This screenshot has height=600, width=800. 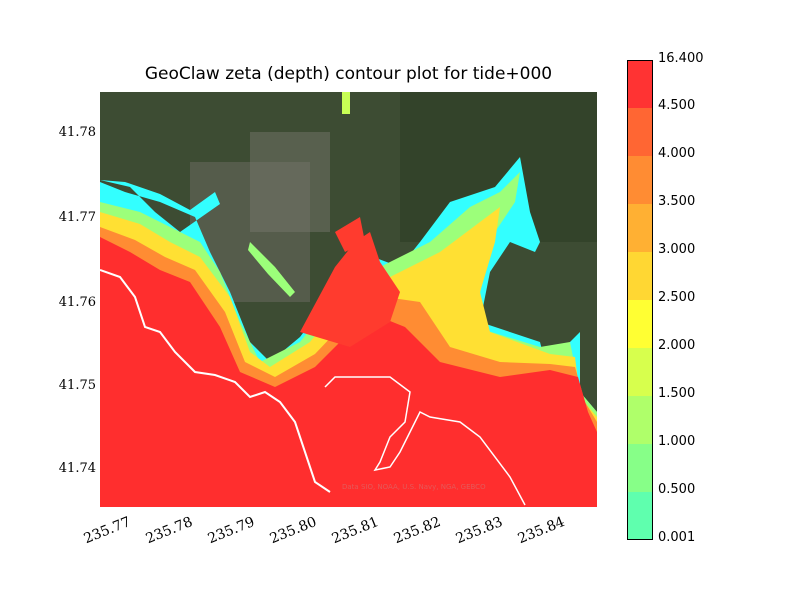 What do you see at coordinates (425, 441) in the screenshot?
I see `harbor-breakwater` at bounding box center [425, 441].